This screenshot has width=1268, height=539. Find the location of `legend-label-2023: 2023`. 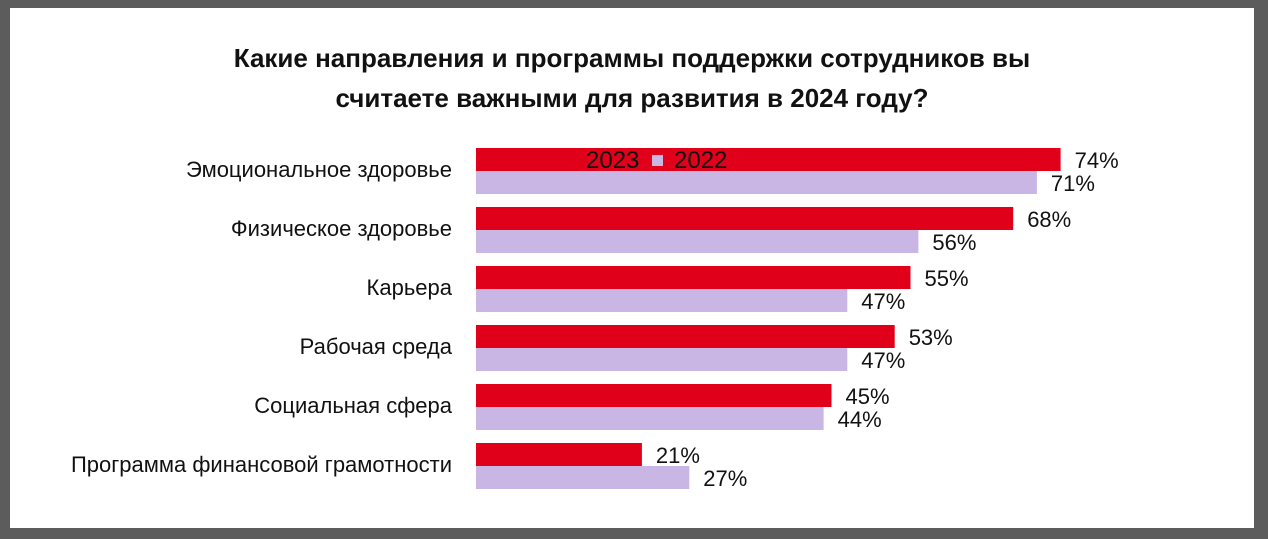

legend-label-2023: 2023 is located at coordinates (612, 160).